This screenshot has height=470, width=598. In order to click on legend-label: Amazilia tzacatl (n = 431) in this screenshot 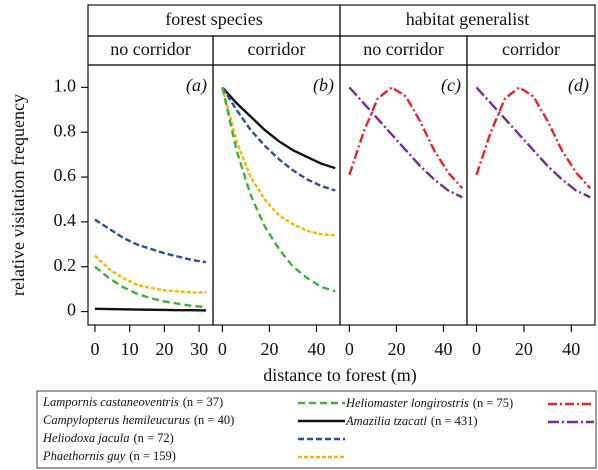, I will do `click(411, 421)`.